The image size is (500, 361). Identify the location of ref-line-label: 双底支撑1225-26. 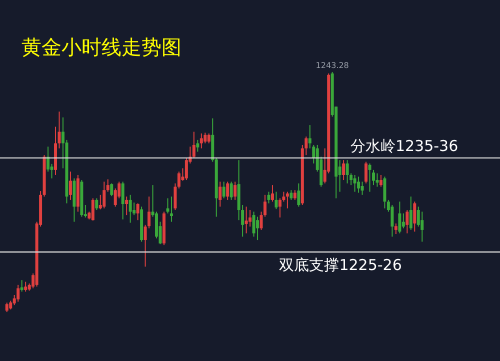
(340, 265).